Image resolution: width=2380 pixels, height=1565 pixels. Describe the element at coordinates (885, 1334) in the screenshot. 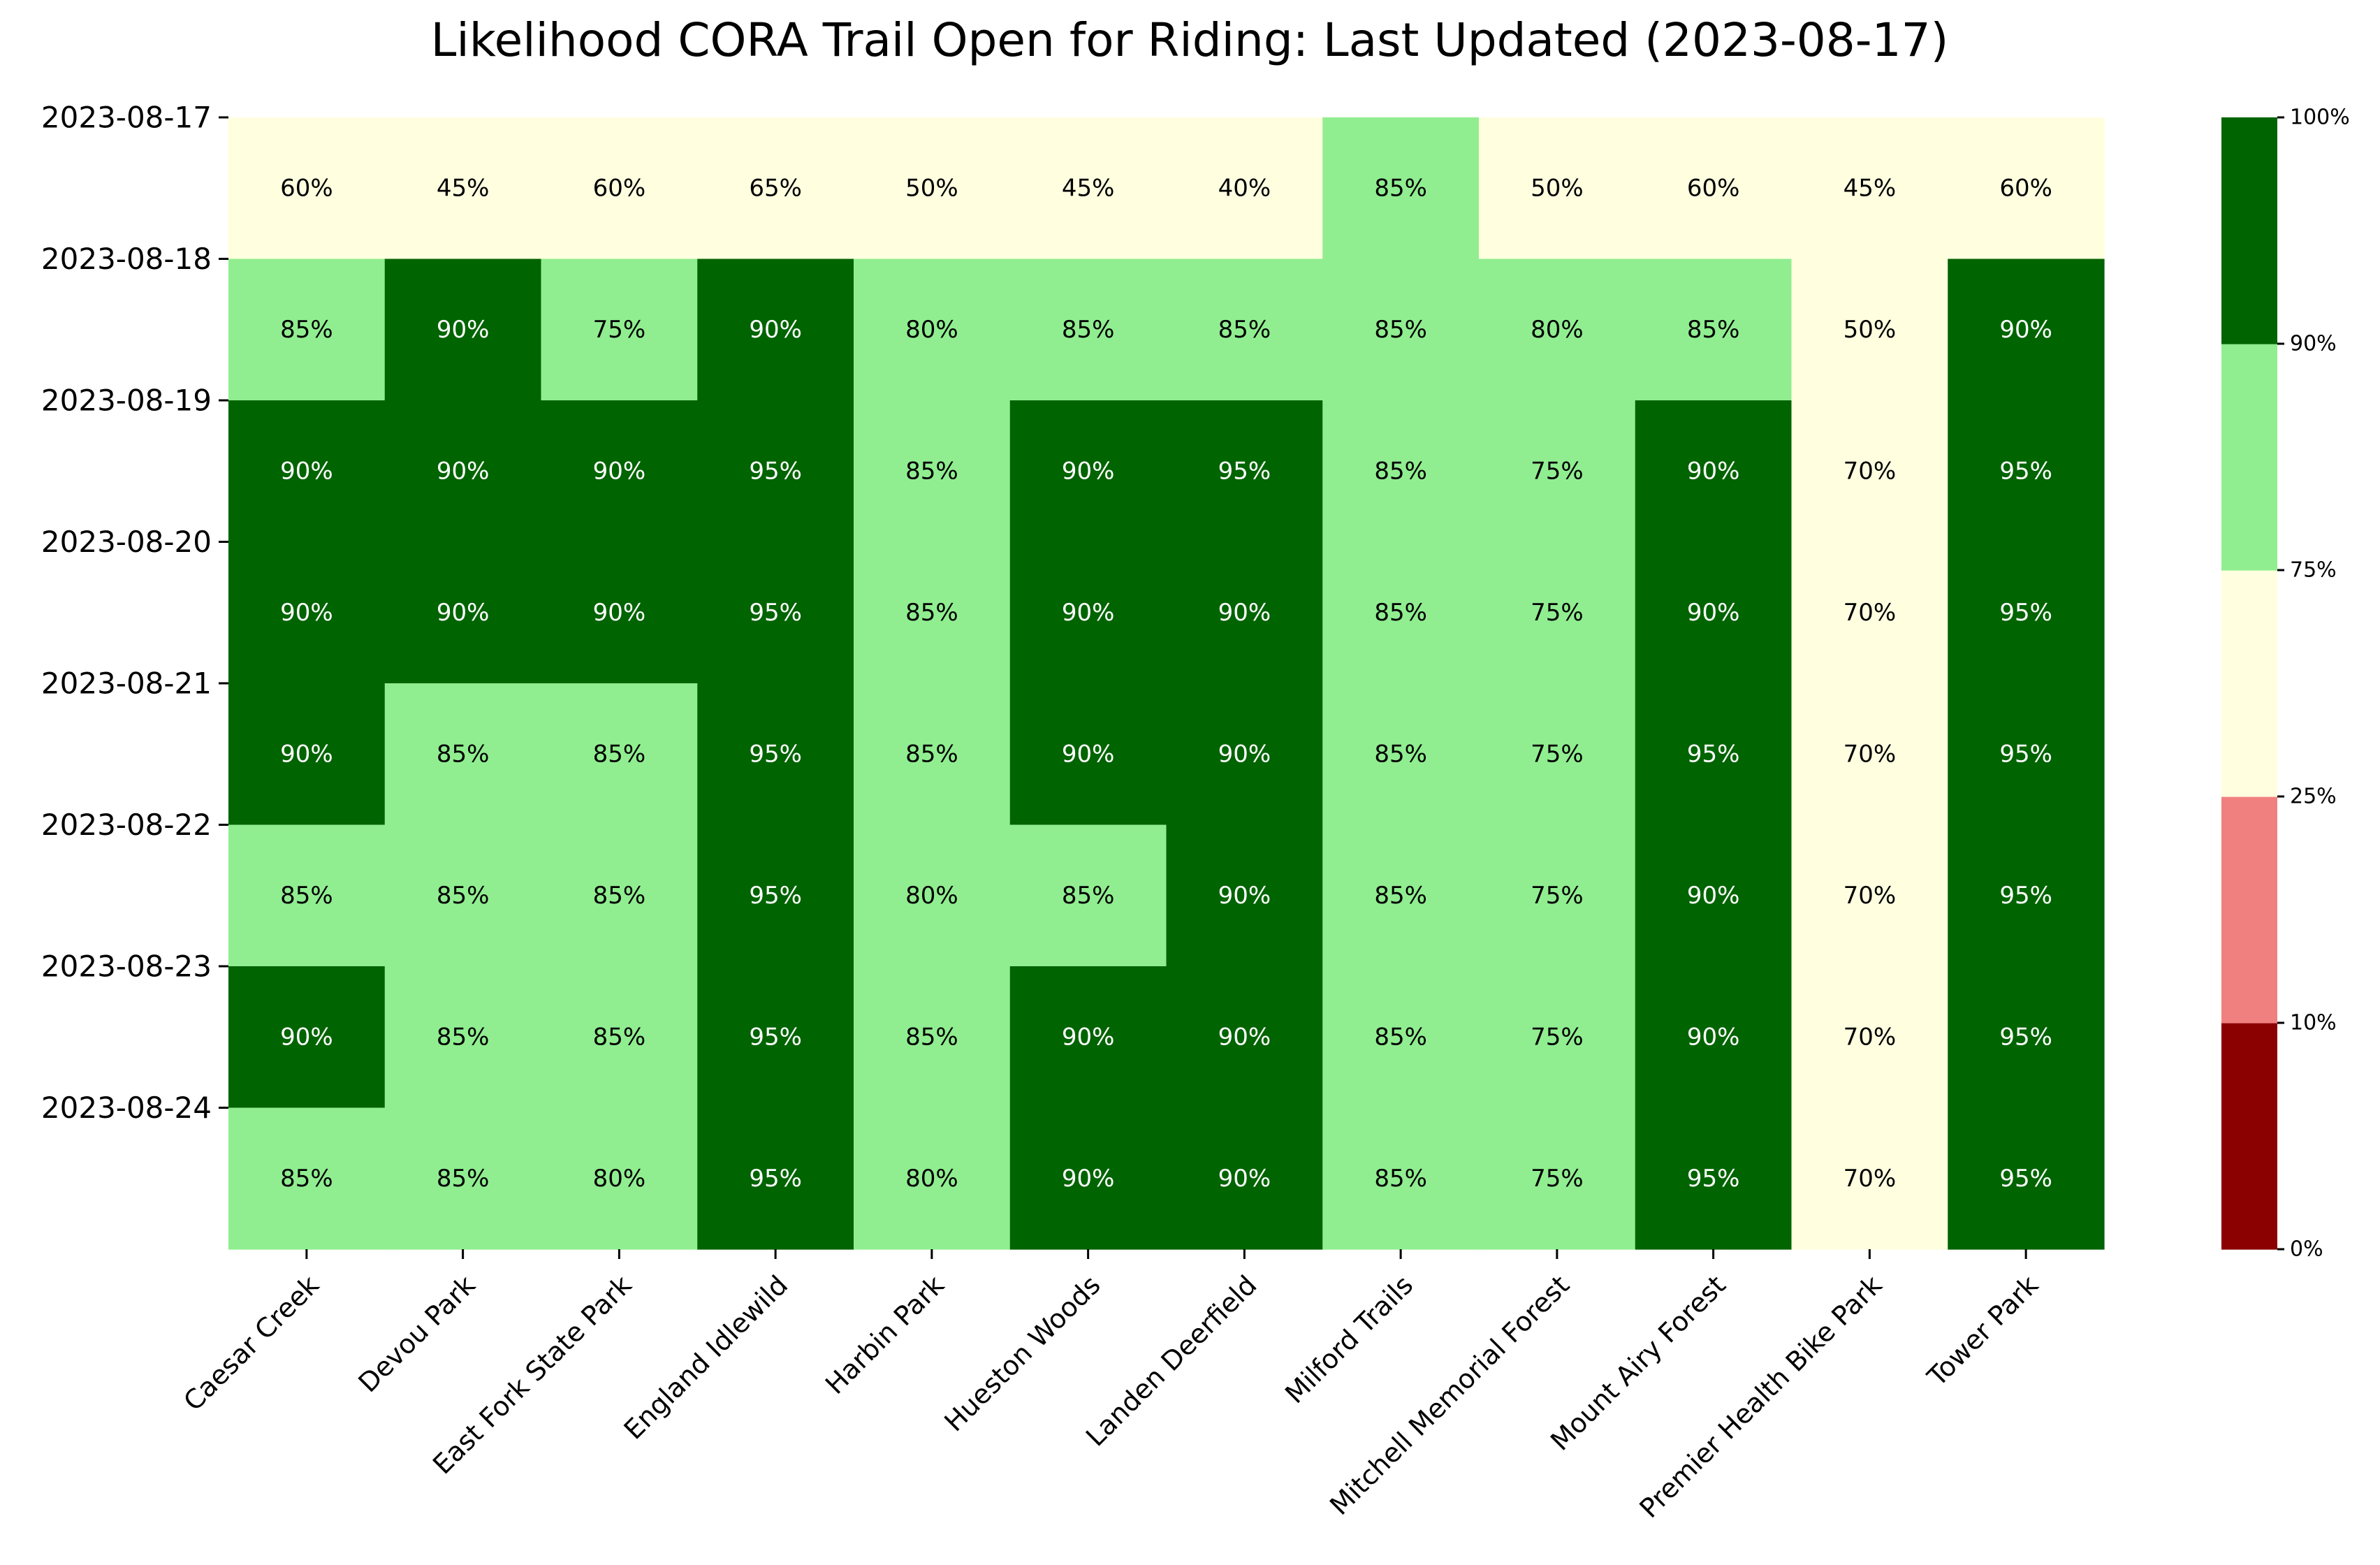

I see `x-tick-label: Harbin Park` at that location.